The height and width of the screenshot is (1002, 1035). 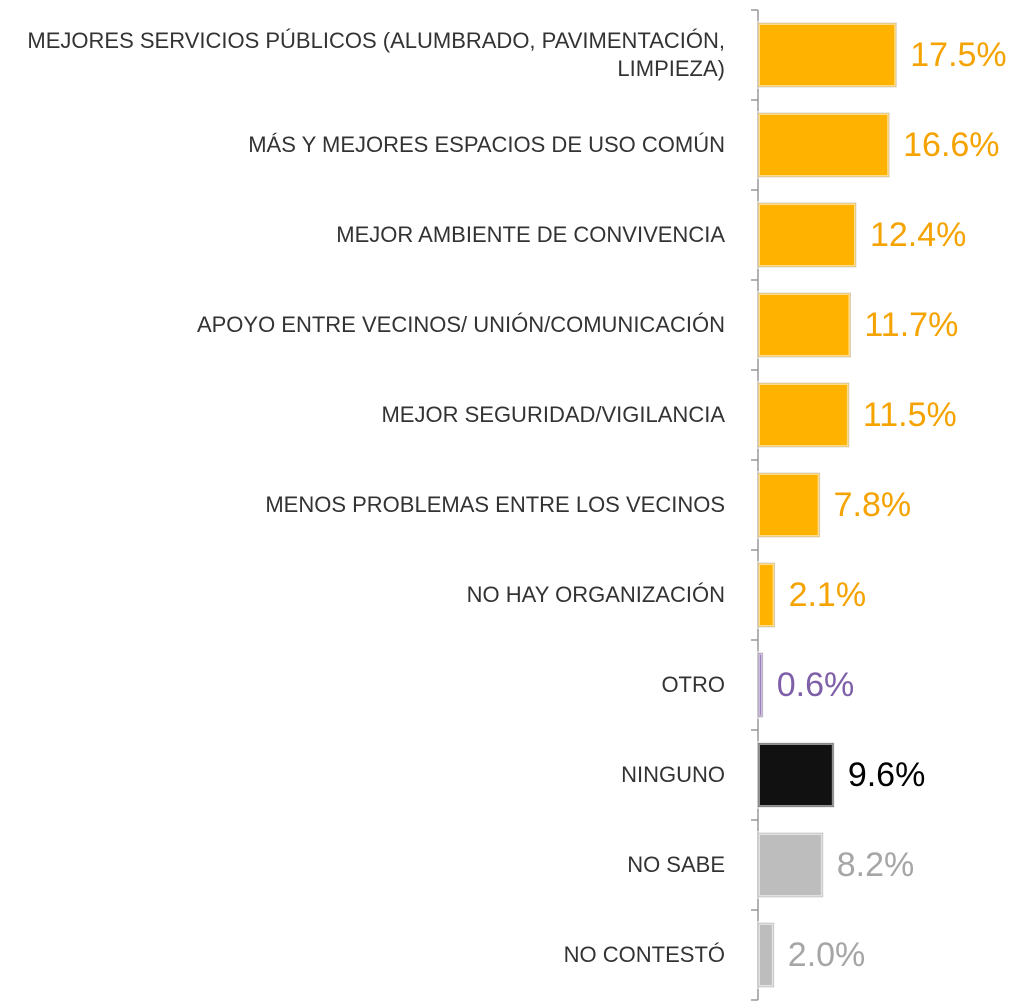 What do you see at coordinates (553, 414) in the screenshot?
I see `category-label: MEJOR SEGURIDAD/VIGILANCIA` at bounding box center [553, 414].